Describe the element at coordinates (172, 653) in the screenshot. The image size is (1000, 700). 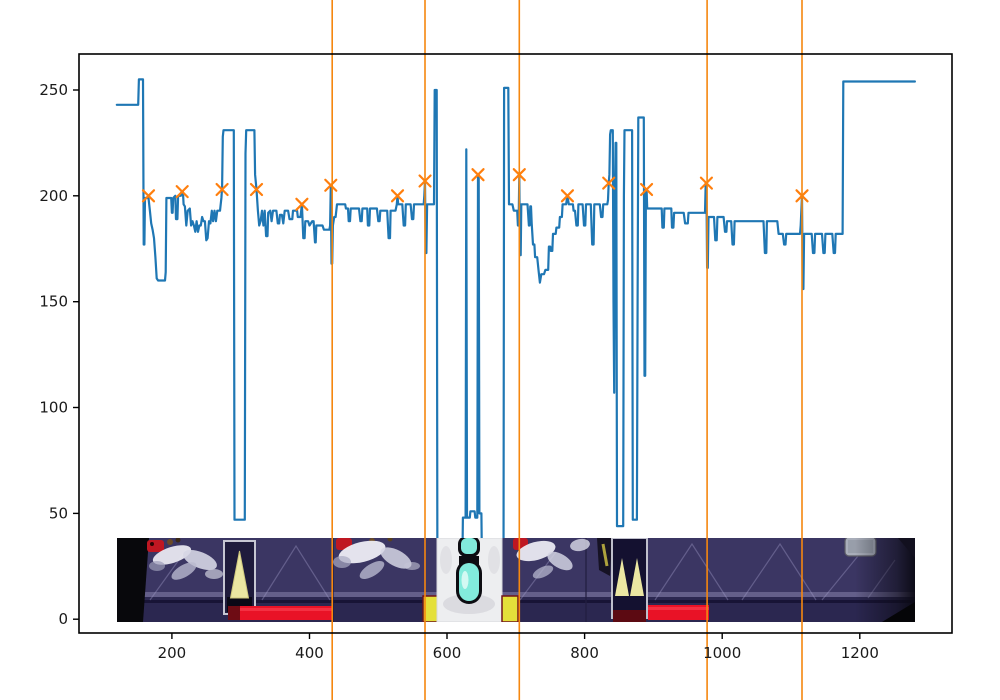
I see `x-tick-label: 200` at that location.